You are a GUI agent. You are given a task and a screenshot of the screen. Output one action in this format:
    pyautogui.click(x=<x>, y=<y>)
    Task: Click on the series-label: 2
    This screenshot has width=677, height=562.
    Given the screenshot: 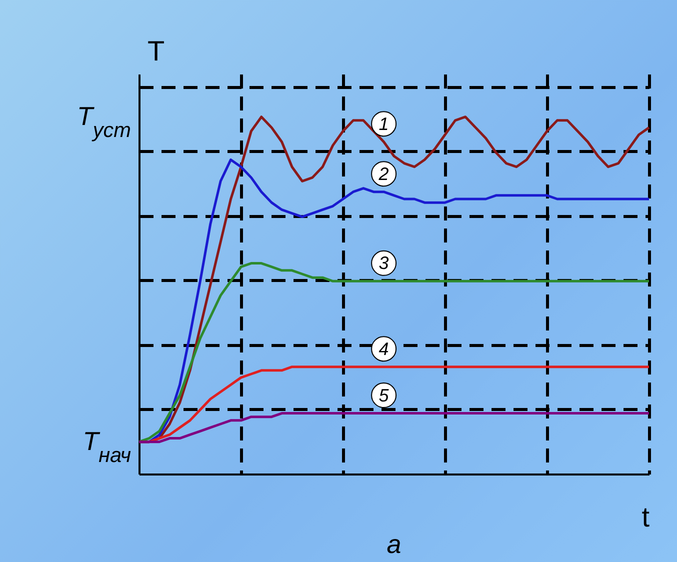 What is the action you would take?
    pyautogui.click(x=383, y=174)
    